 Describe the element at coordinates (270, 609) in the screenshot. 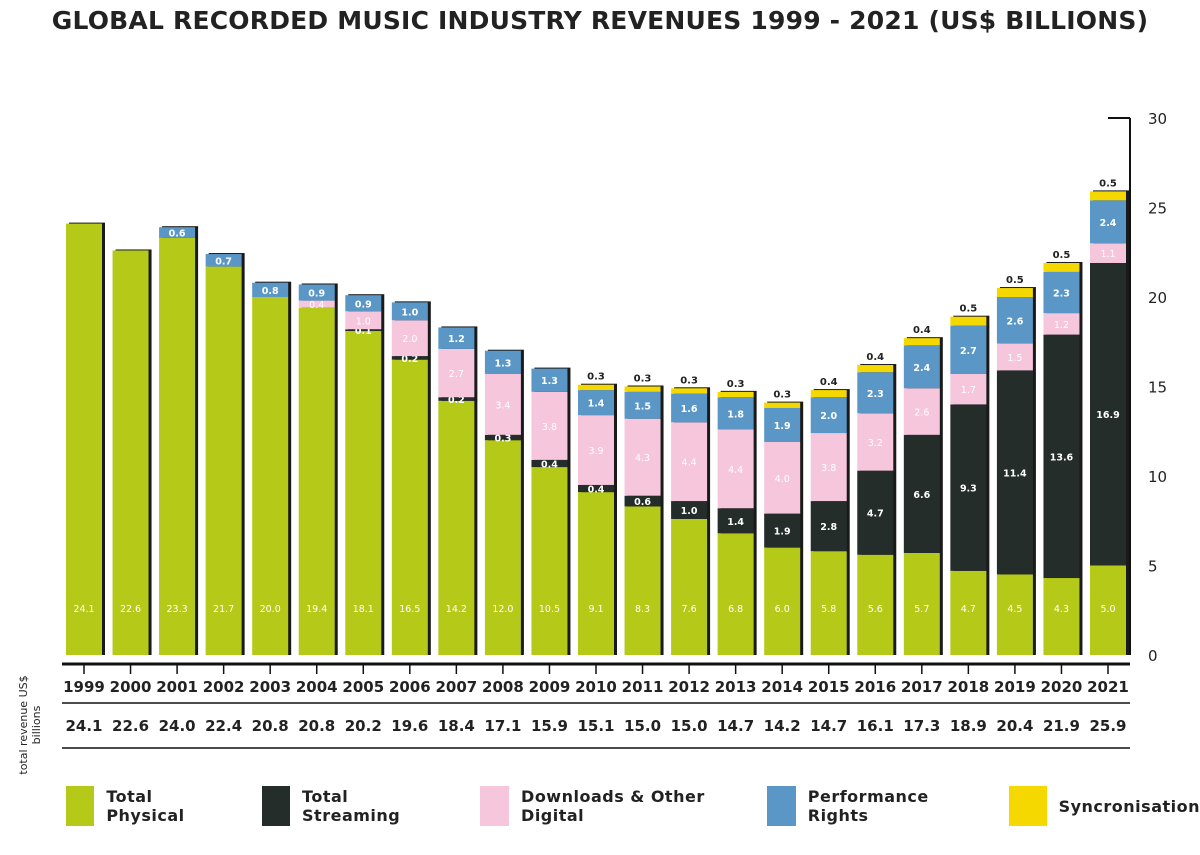

I see `data-label: 20.0` at that location.